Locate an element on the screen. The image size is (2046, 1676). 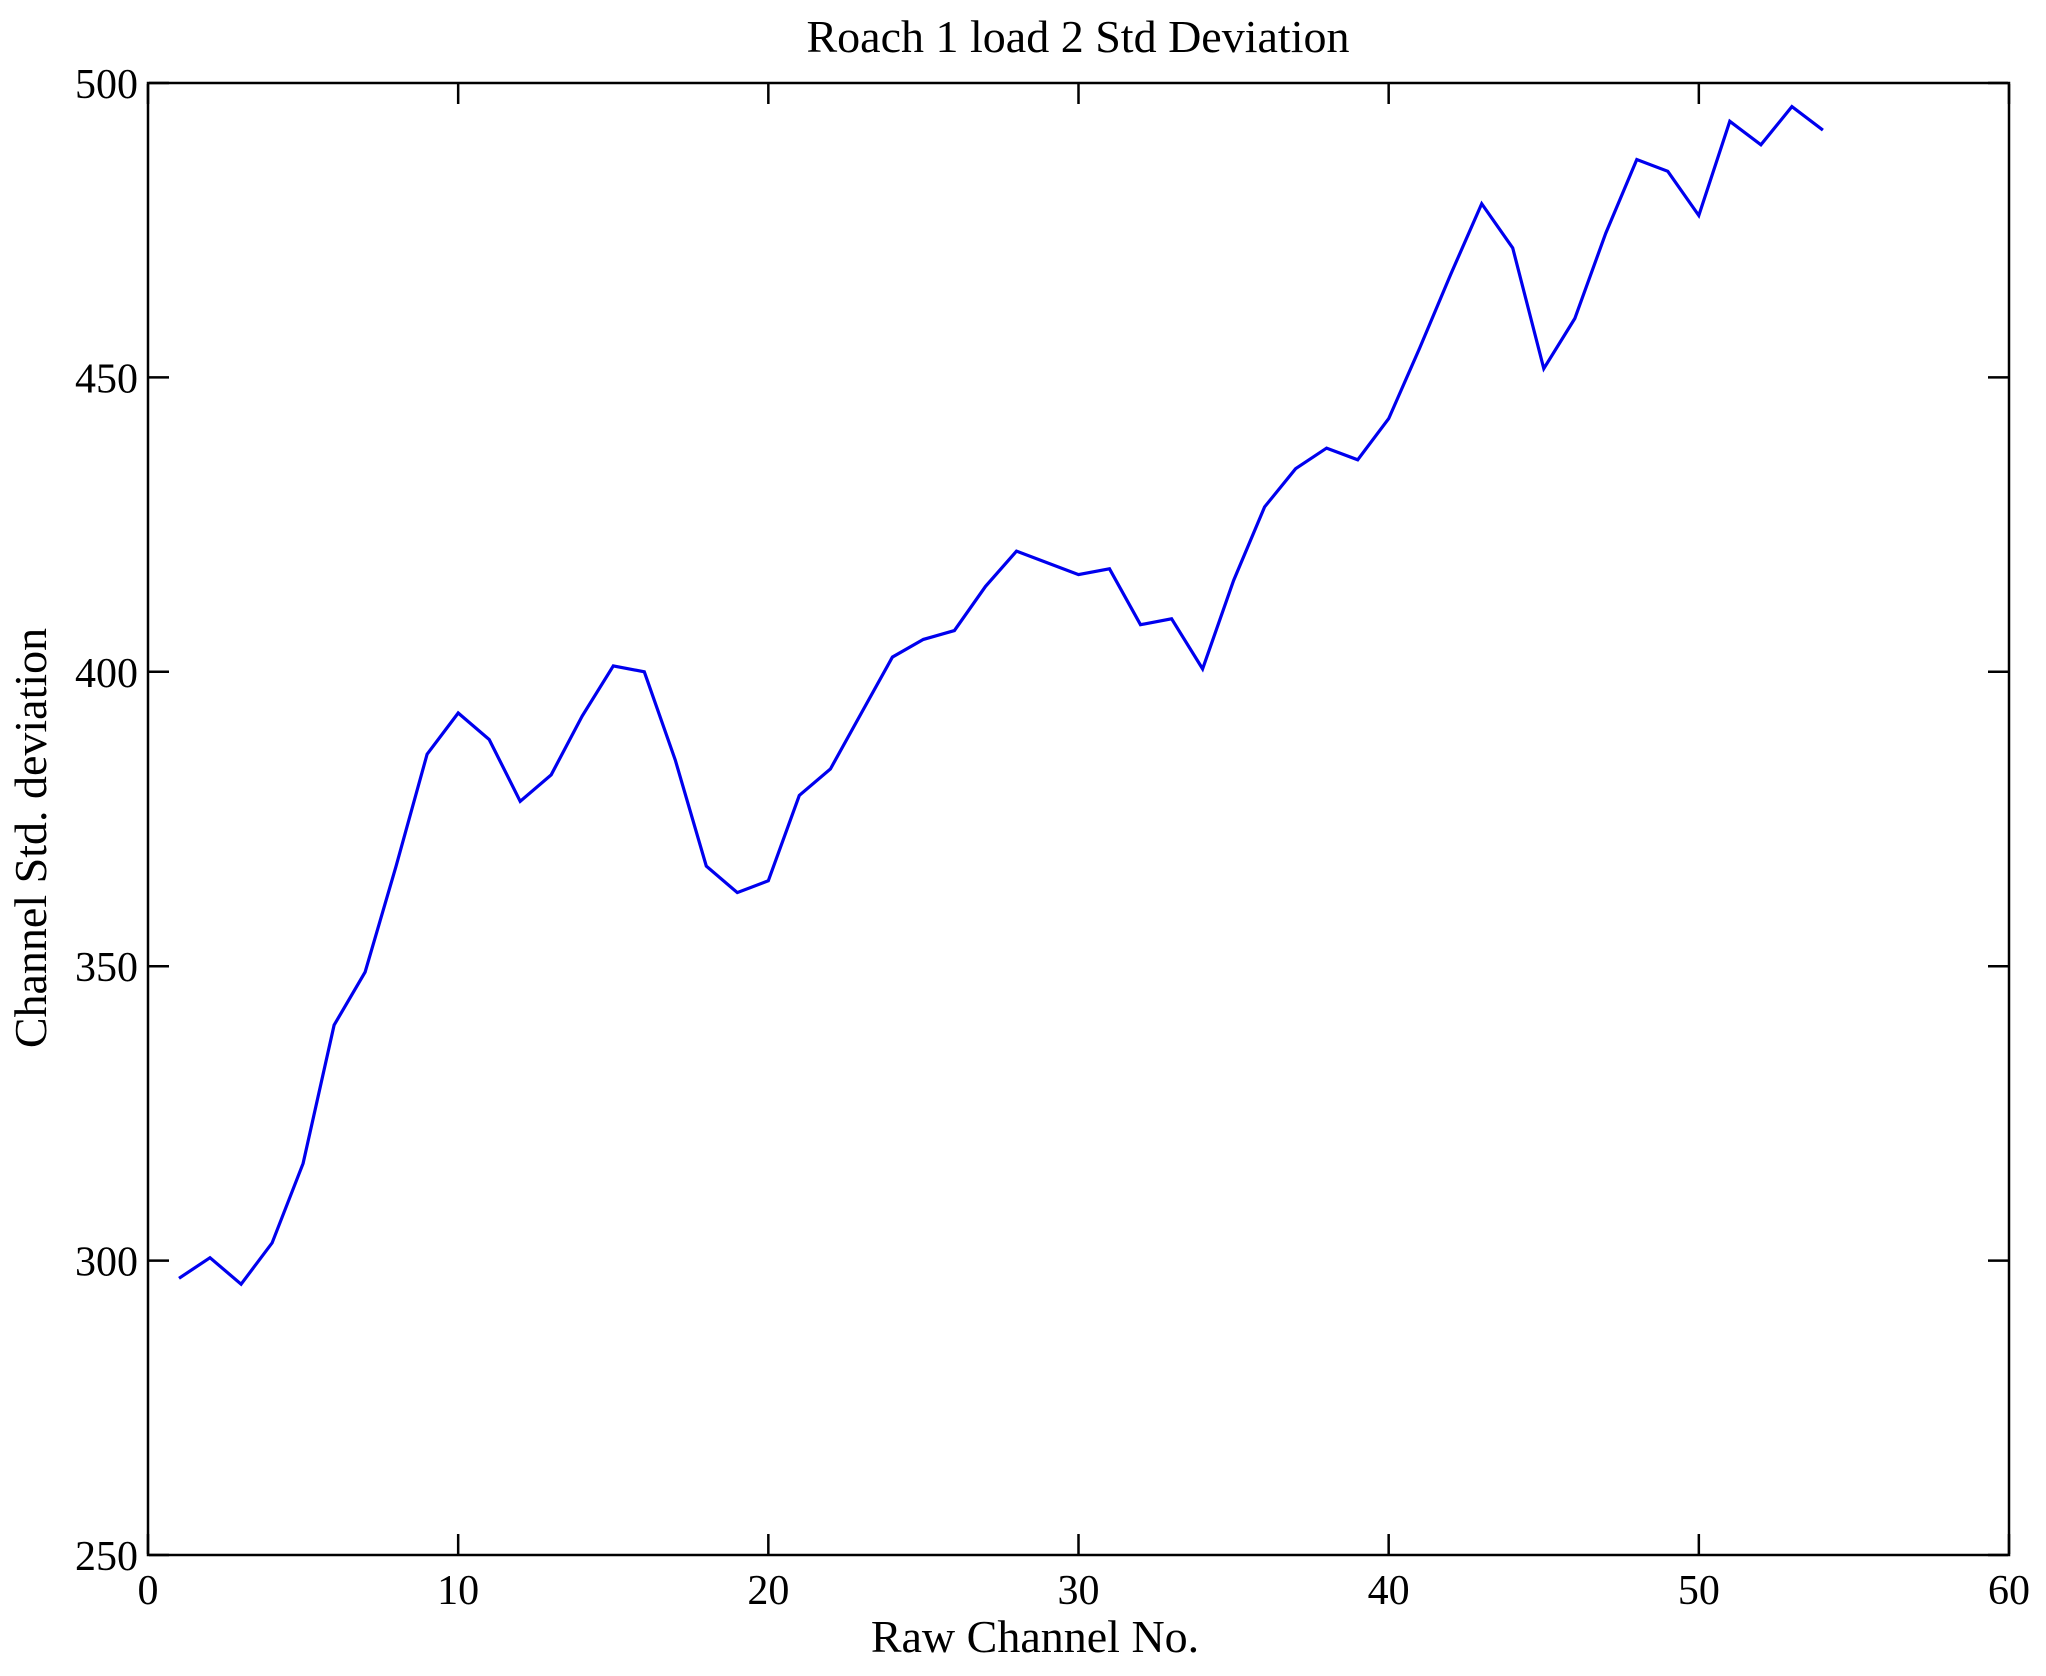
y-tick-label: 500 is located at coordinates (106, 85).